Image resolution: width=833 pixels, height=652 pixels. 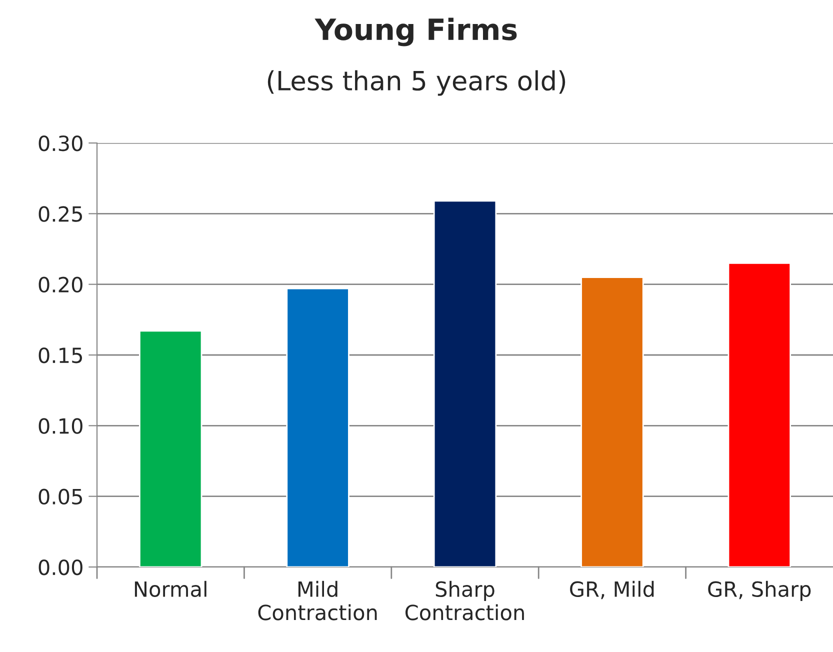 What do you see at coordinates (417, 83) in the screenshot?
I see `chart-subtitle: (Less than 5 years old)` at bounding box center [417, 83].